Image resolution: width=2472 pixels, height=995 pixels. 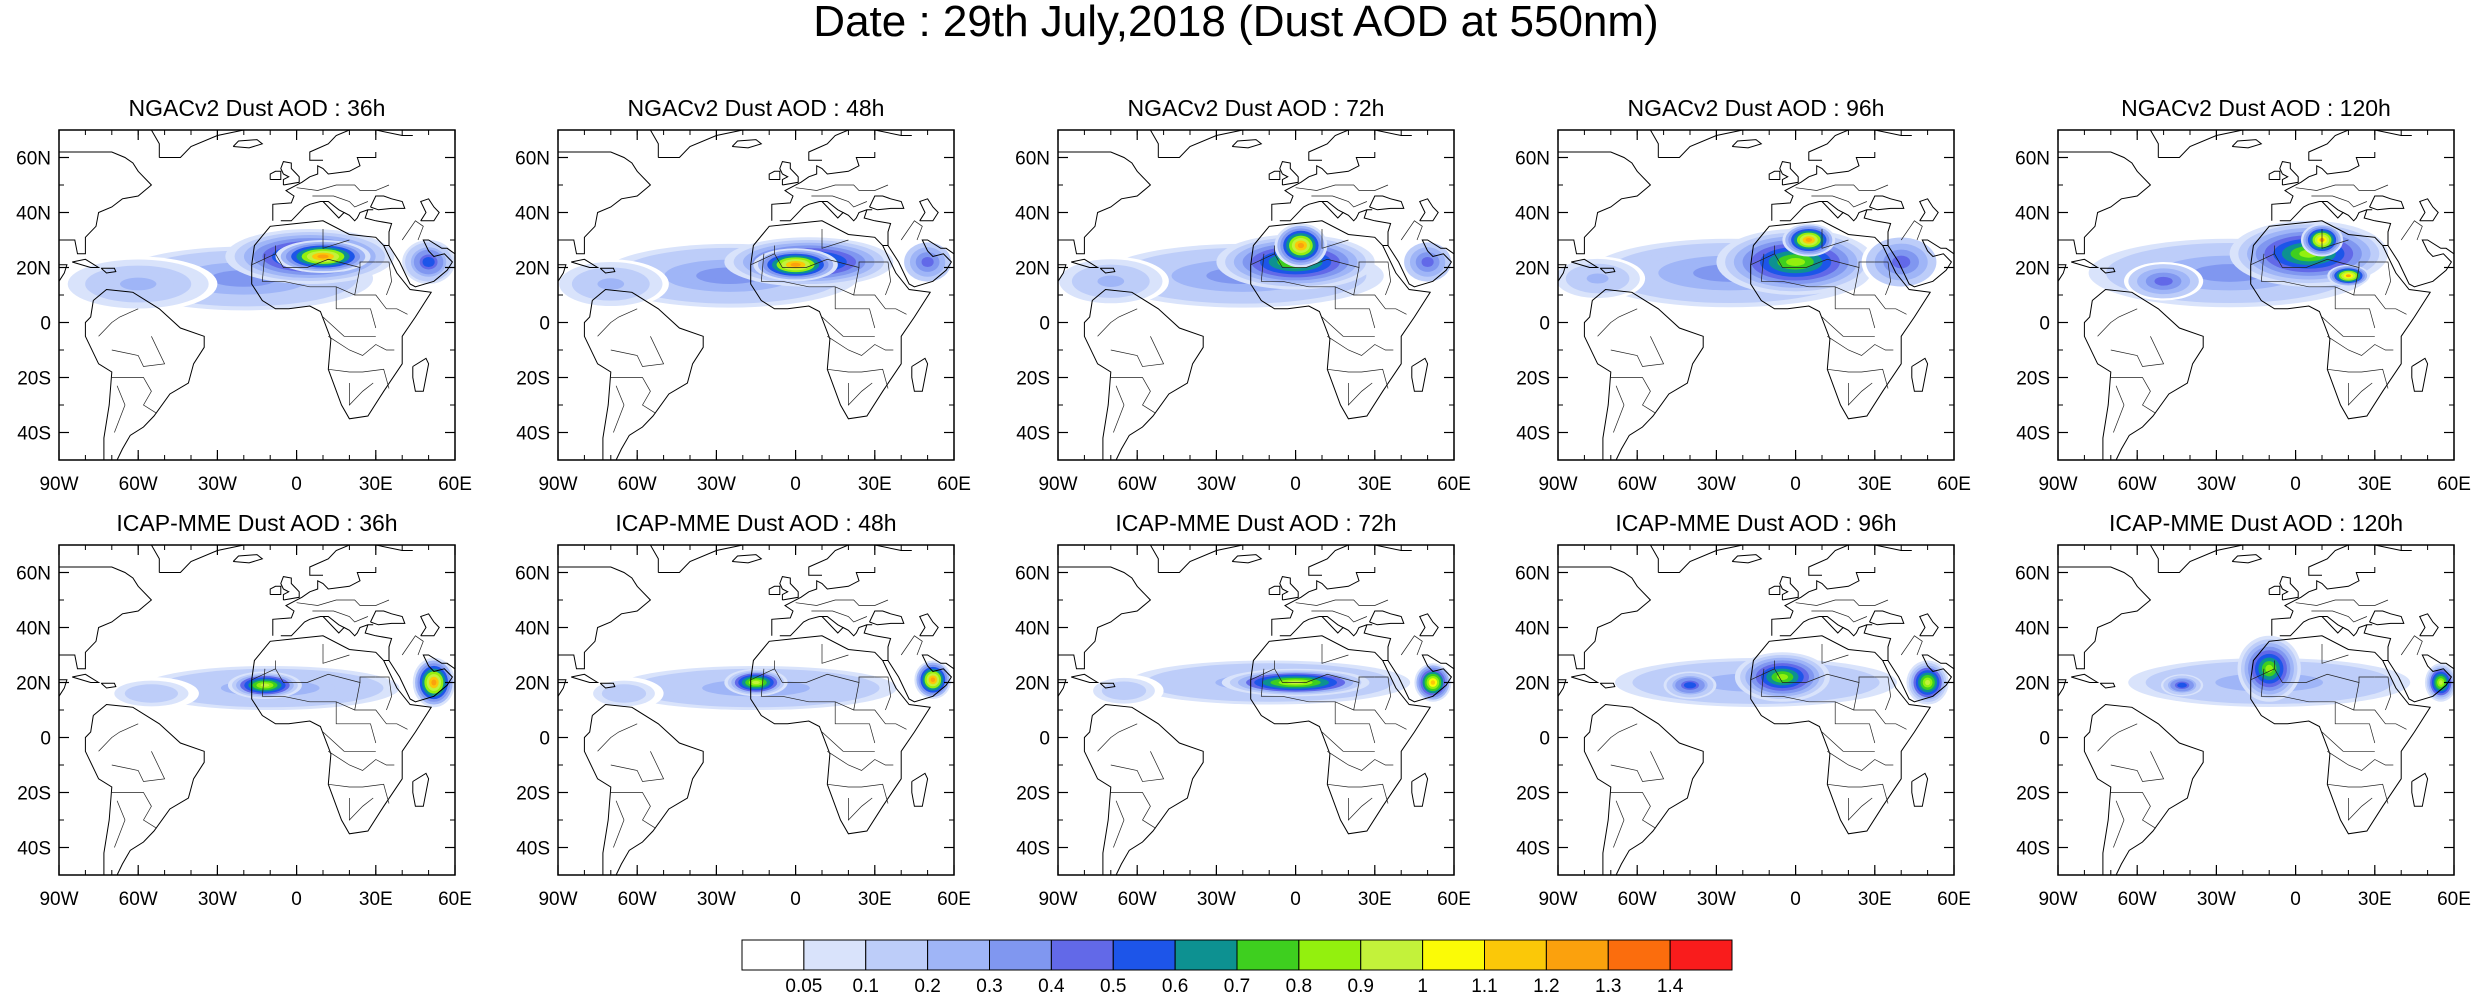 I want to click on colorbar-label: 0.1, so click(x=866, y=985).